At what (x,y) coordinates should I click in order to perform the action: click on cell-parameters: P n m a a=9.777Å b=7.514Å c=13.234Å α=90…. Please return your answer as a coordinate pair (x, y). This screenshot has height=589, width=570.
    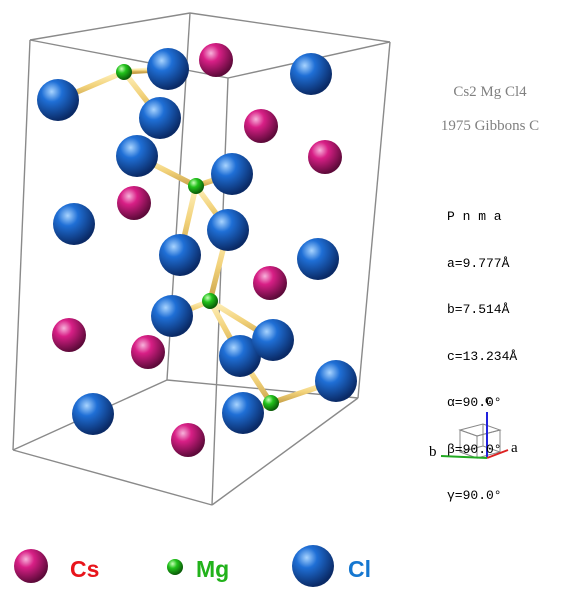
    Looking at the image, I should click on (482, 348).